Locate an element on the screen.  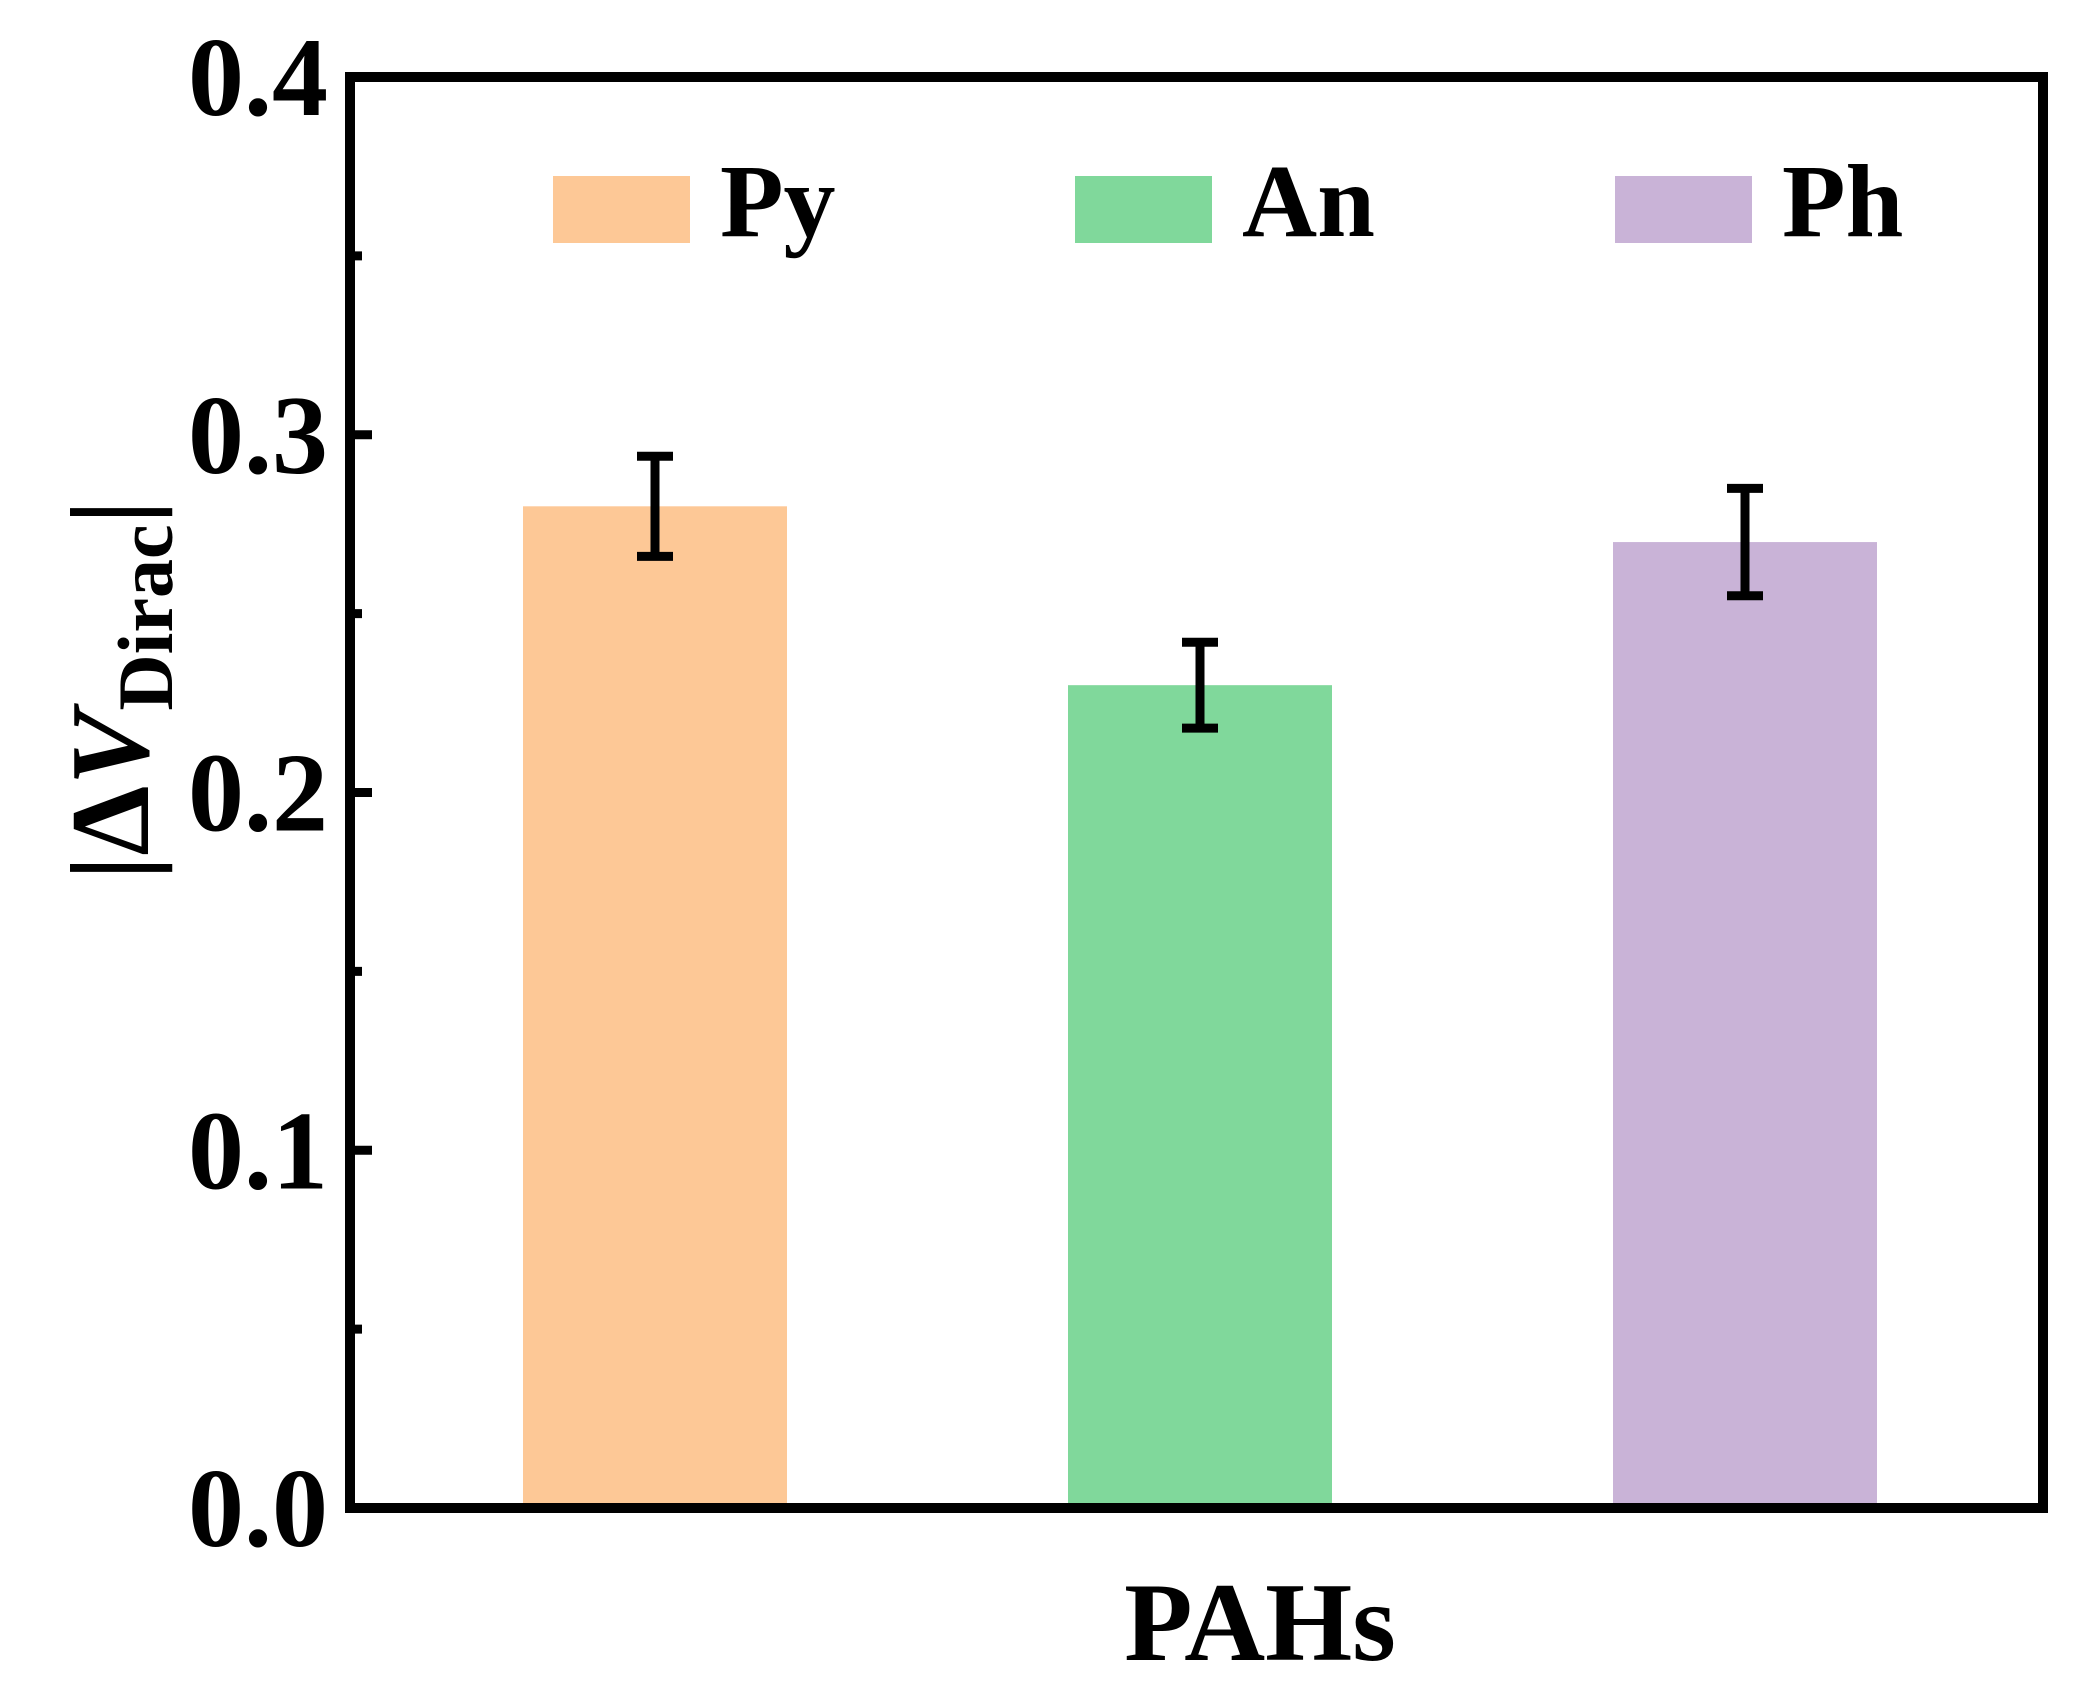
y-axis-label-prefix: |Δ is located at coordinates (111, 832).